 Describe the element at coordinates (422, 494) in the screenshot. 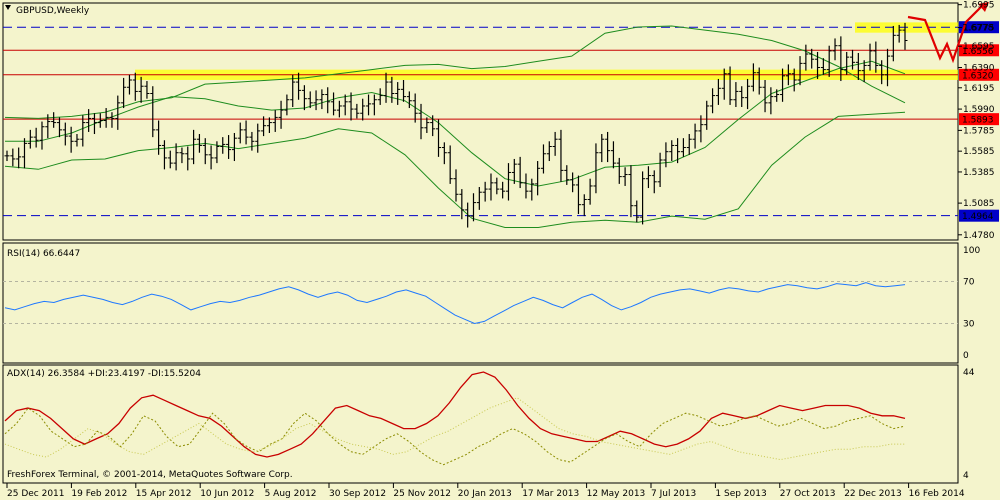

I see `x-tick-label: 25 Nov 2012` at that location.